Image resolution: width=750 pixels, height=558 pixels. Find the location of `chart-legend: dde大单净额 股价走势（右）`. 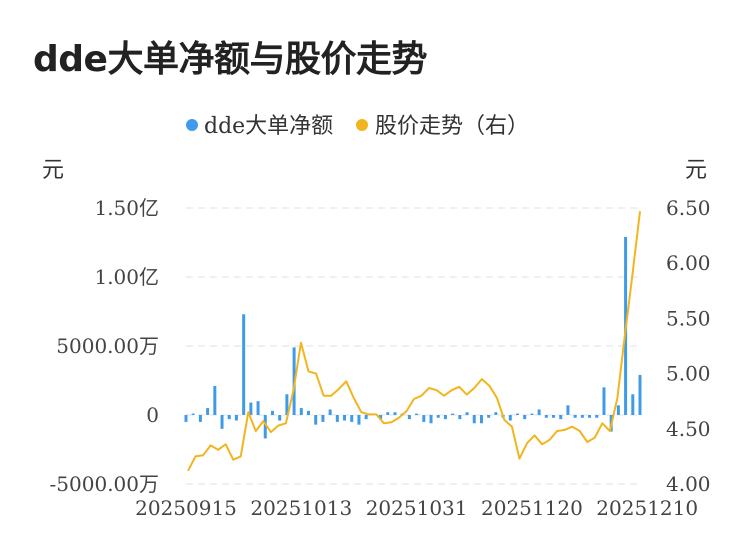

chart-legend: dde大单净额 股价走势（右） is located at coordinates (357, 126).